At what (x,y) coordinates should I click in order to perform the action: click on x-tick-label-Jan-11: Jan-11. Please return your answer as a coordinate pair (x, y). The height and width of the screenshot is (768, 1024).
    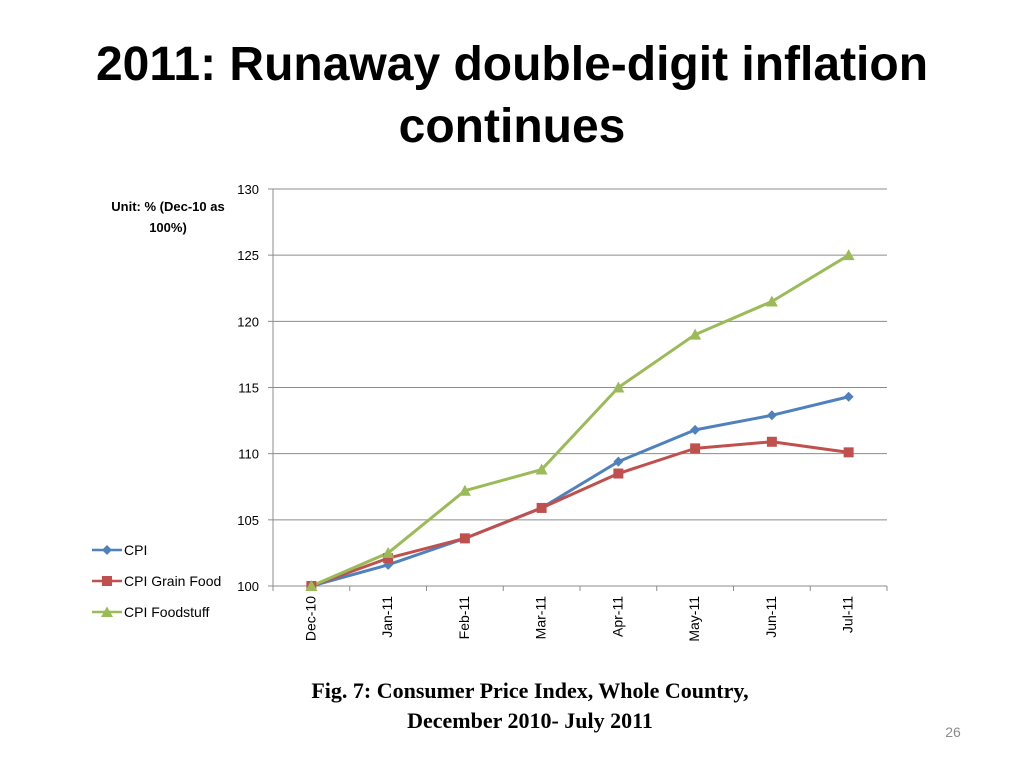
    Looking at the image, I should click on (387, 617).